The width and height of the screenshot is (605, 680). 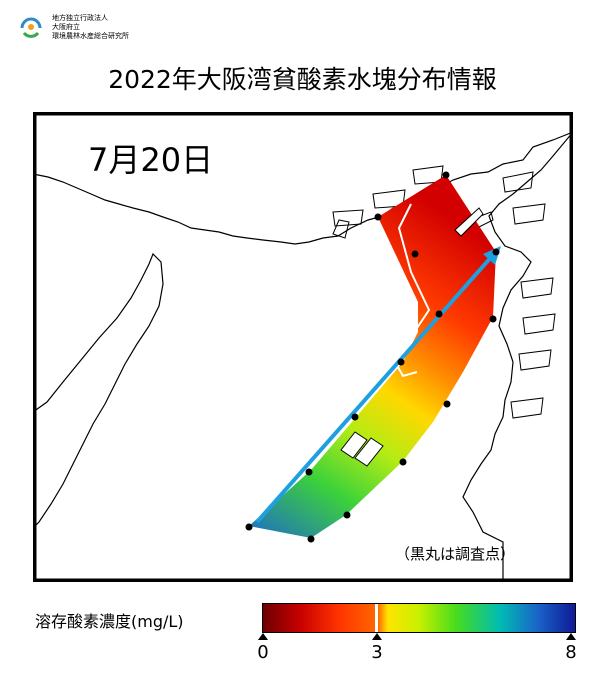 I want to click on org-line-2: 大阪府立, so click(x=66, y=27).